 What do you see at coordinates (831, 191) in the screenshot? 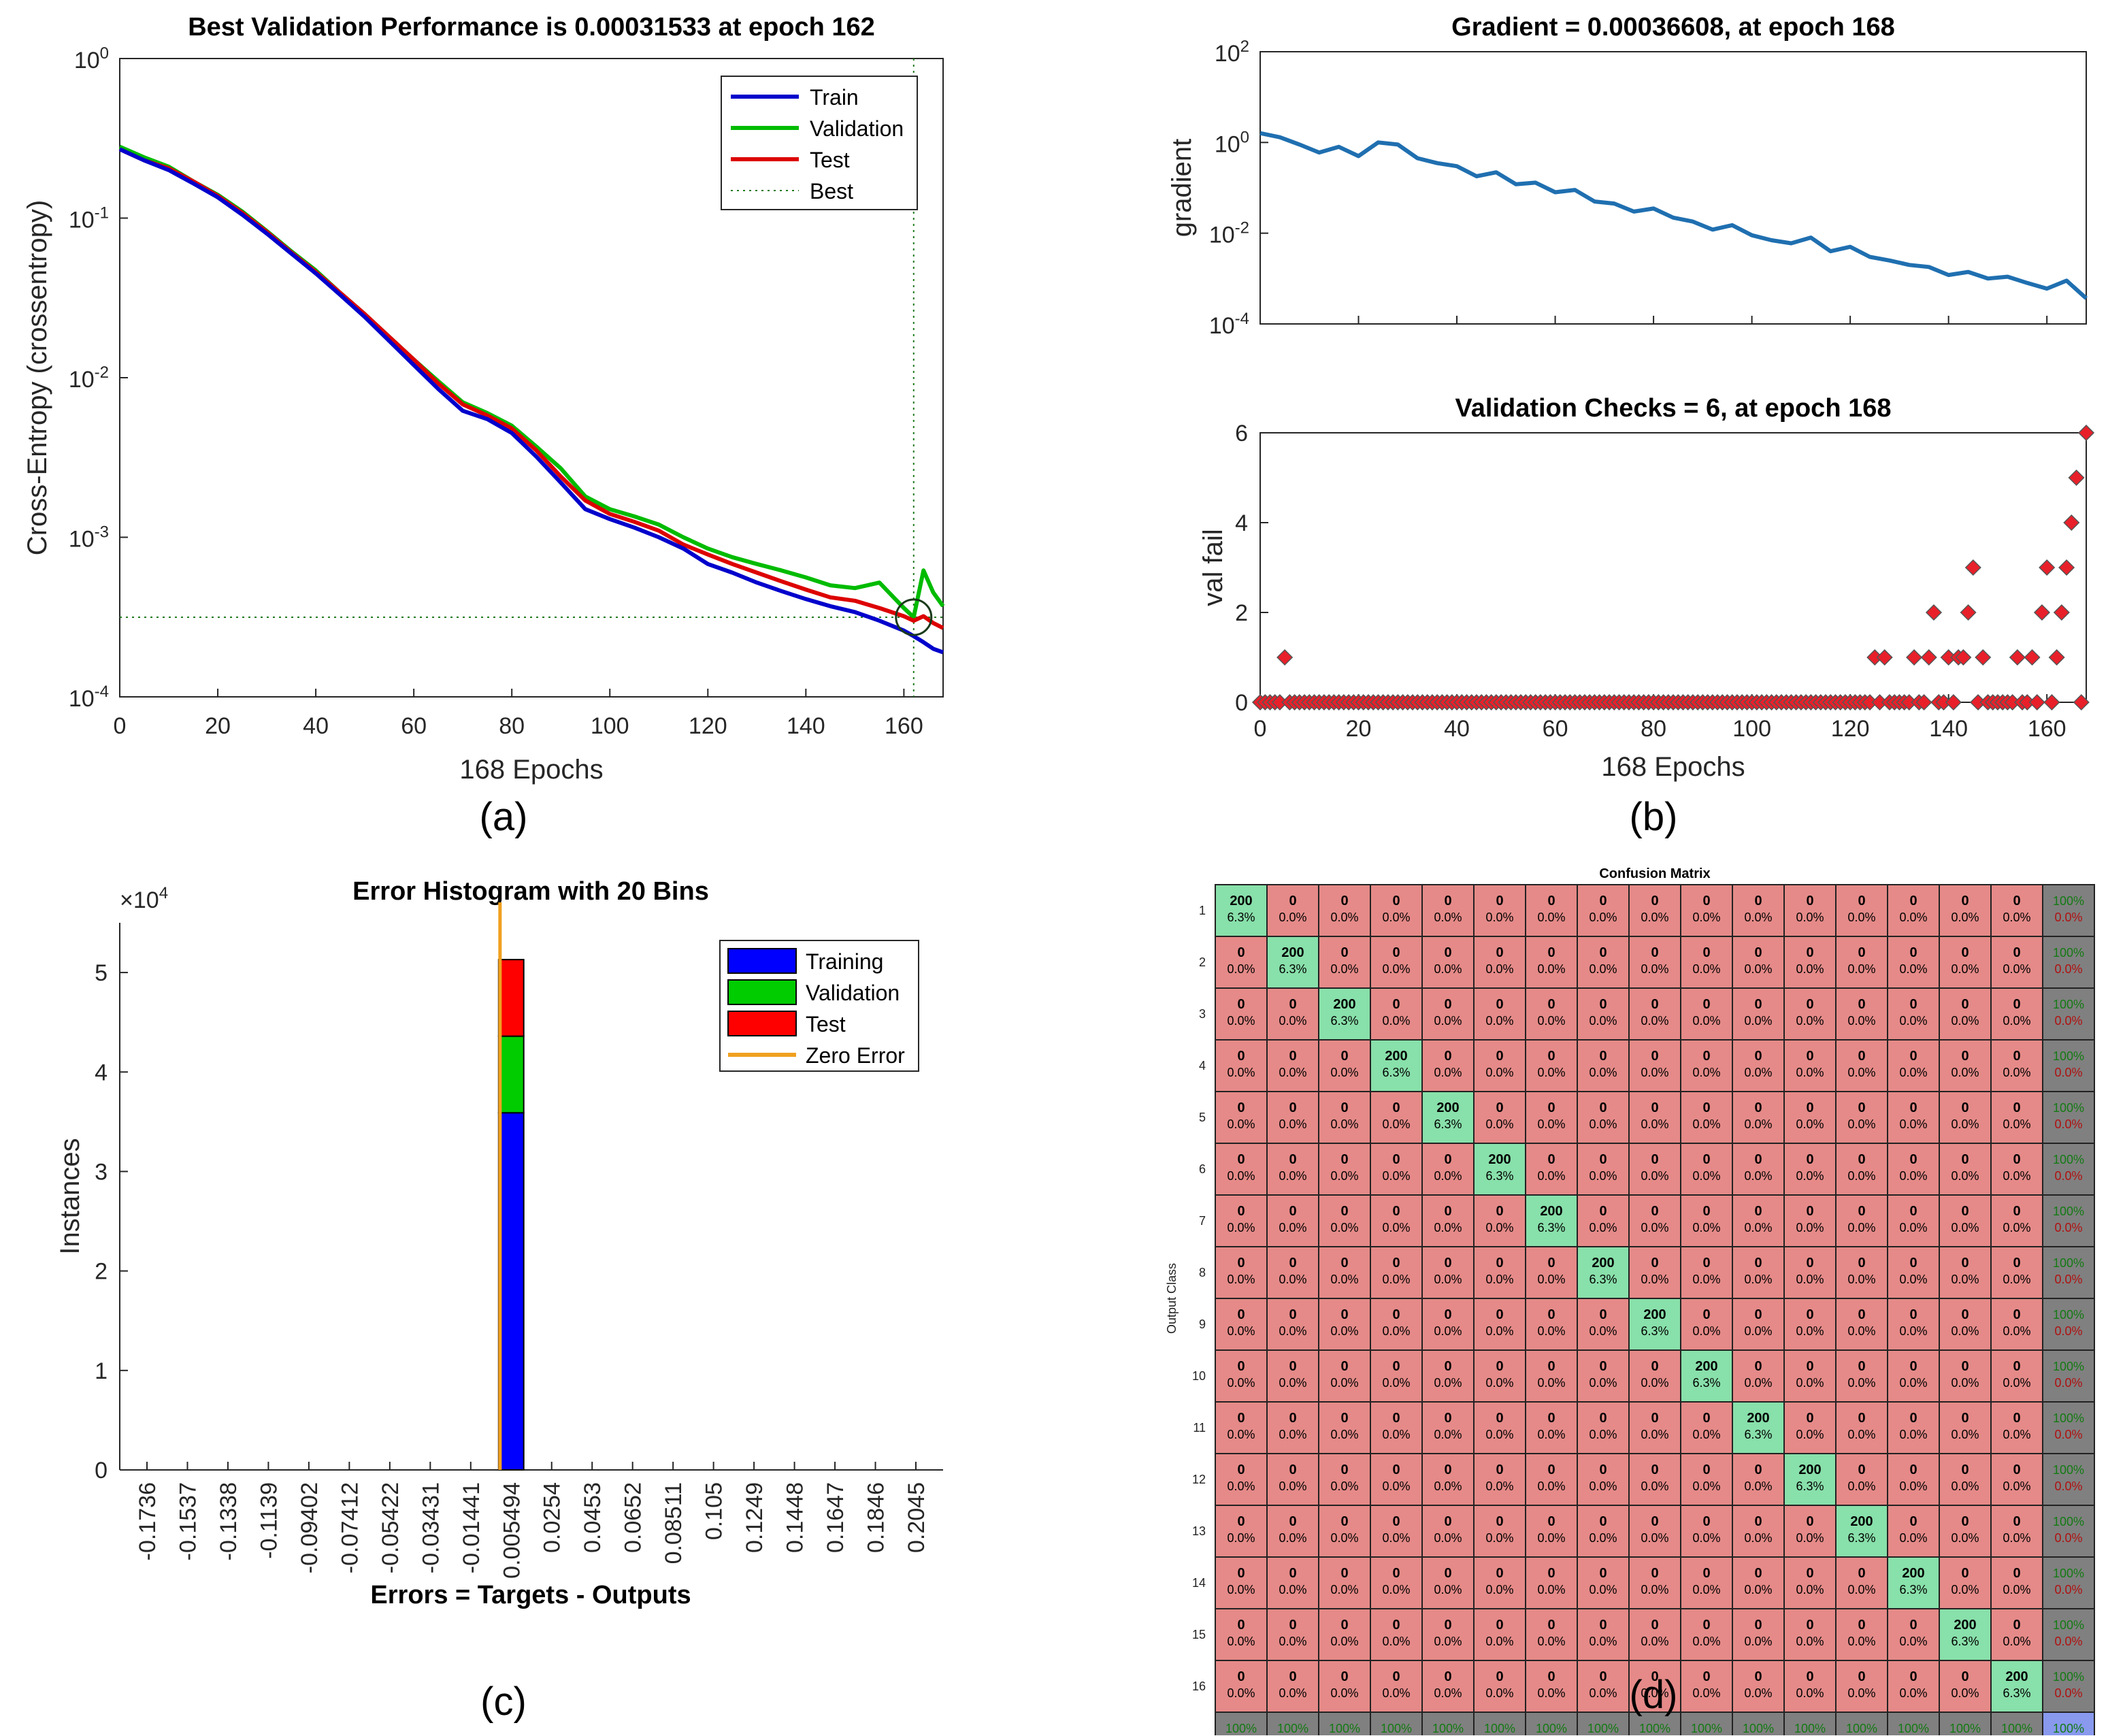
I see `legend-label: Best` at bounding box center [831, 191].